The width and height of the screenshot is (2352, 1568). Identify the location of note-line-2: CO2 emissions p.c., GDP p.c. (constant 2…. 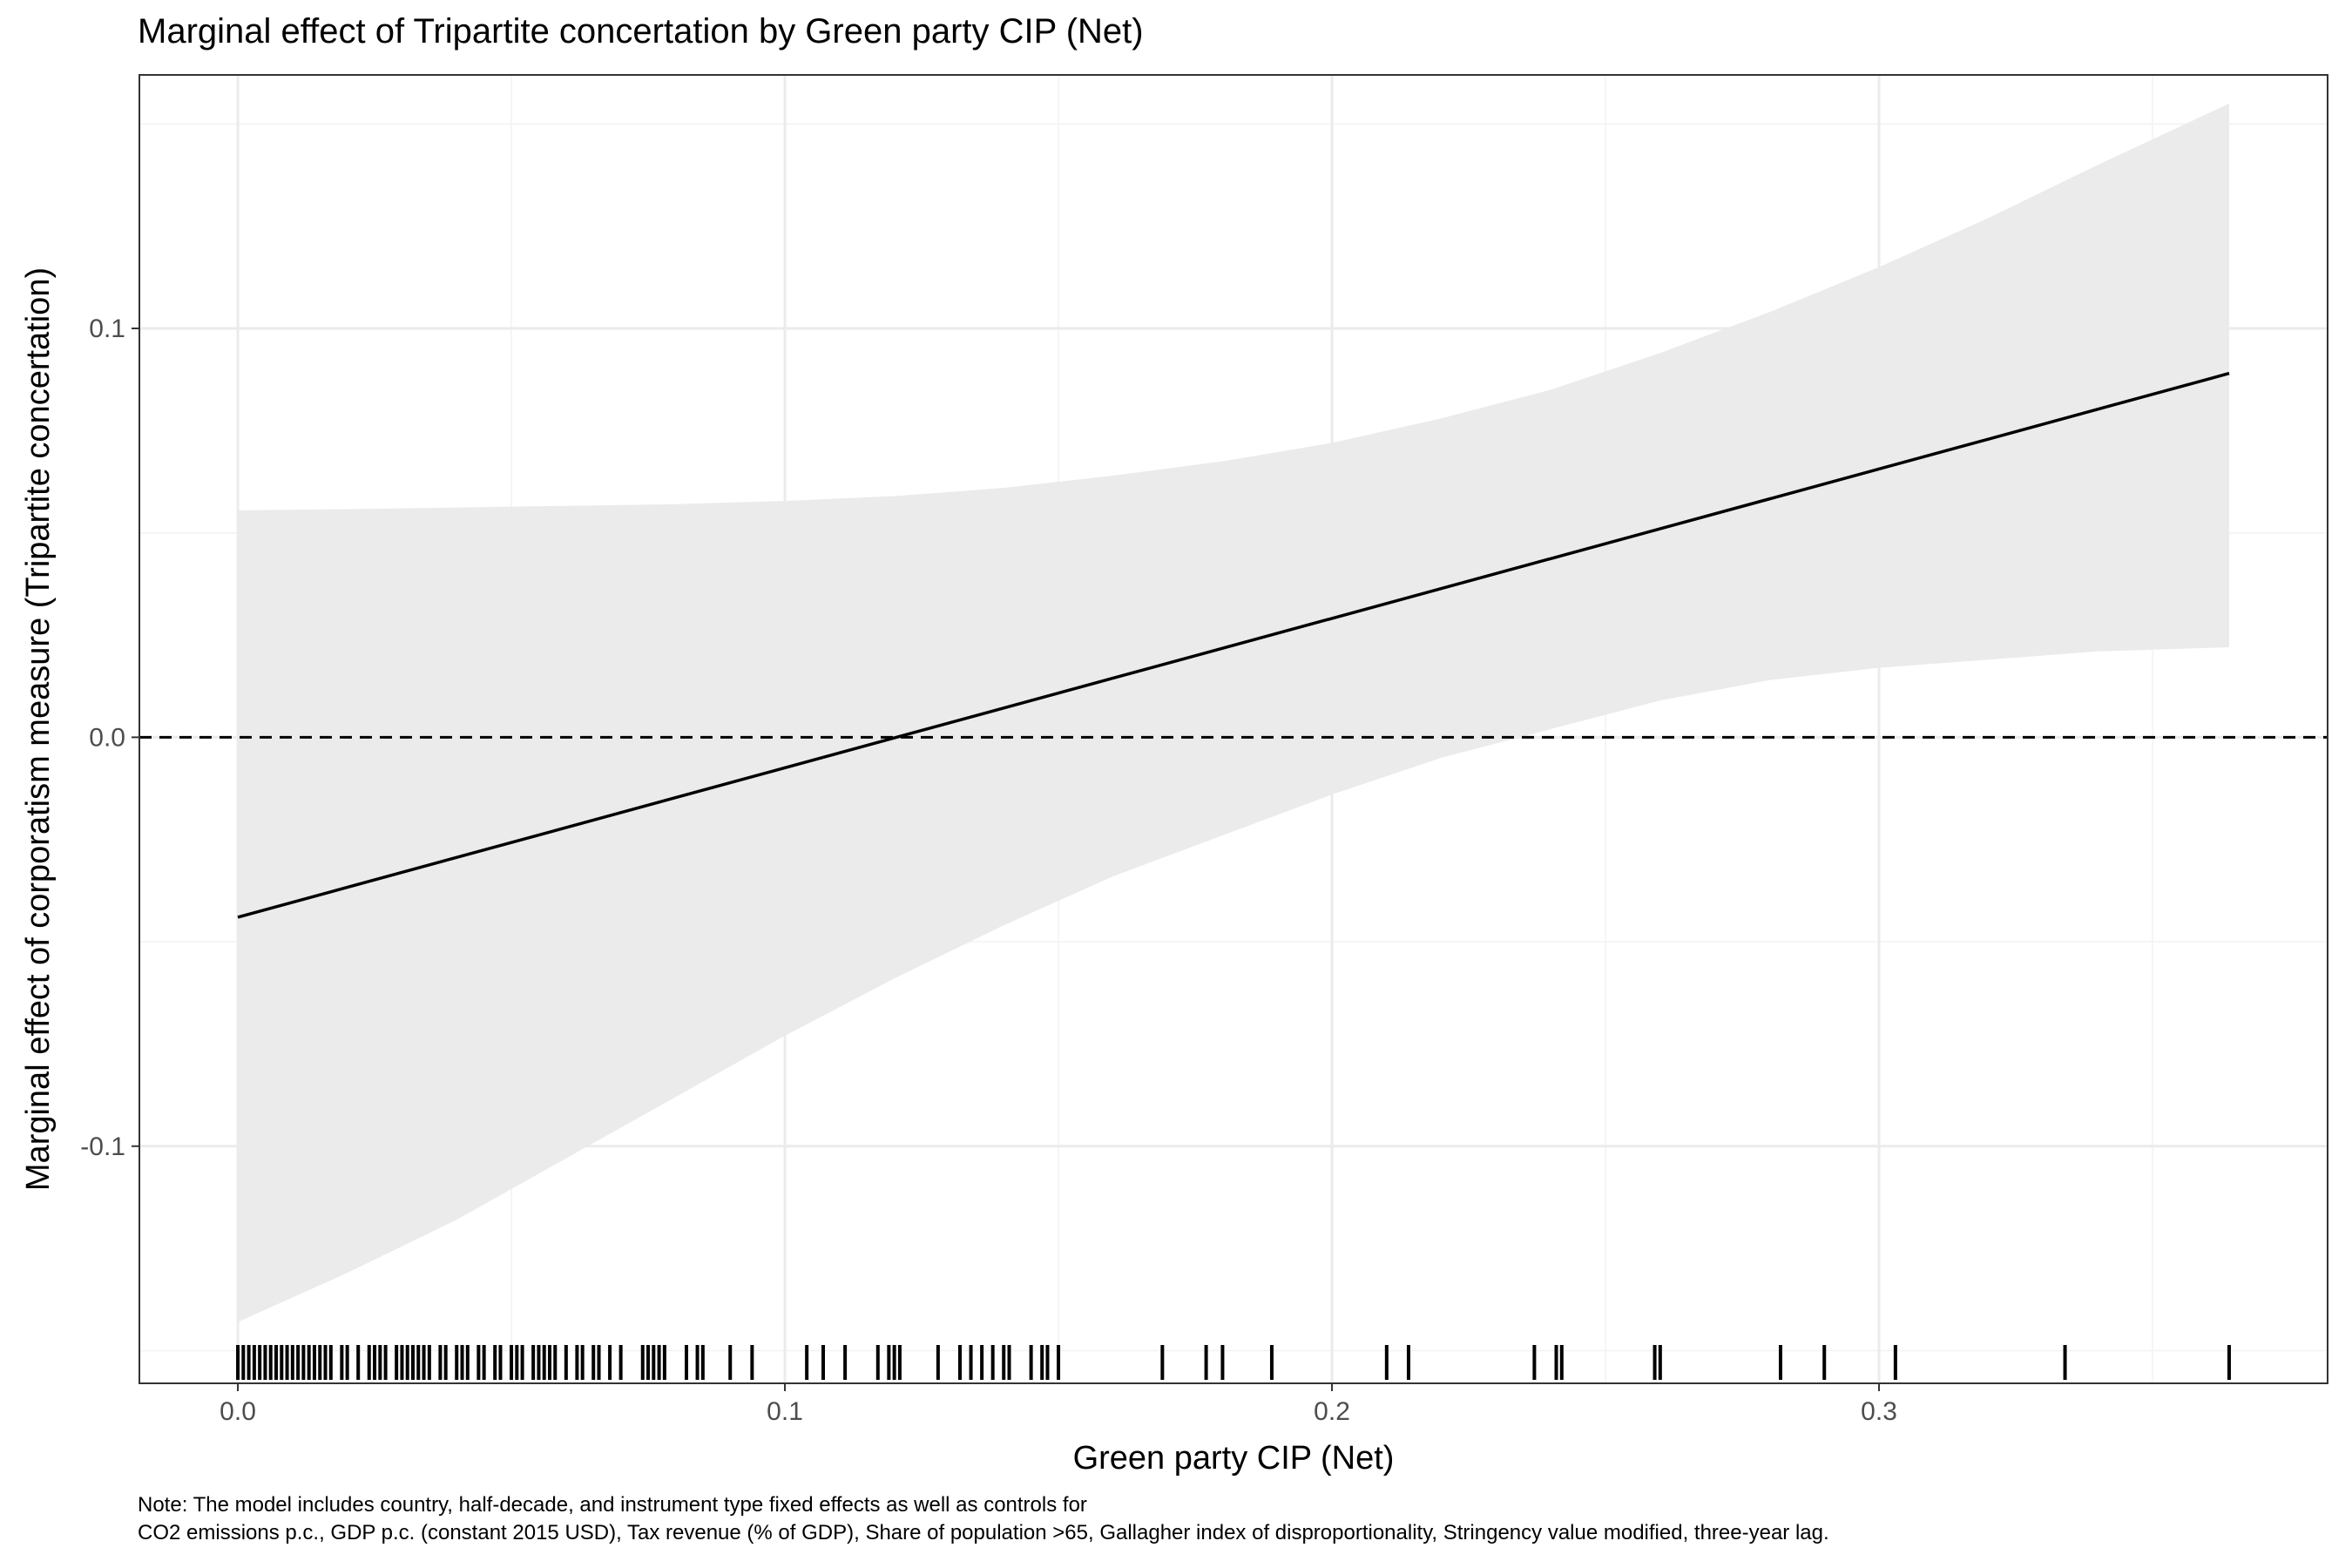
(984, 1532).